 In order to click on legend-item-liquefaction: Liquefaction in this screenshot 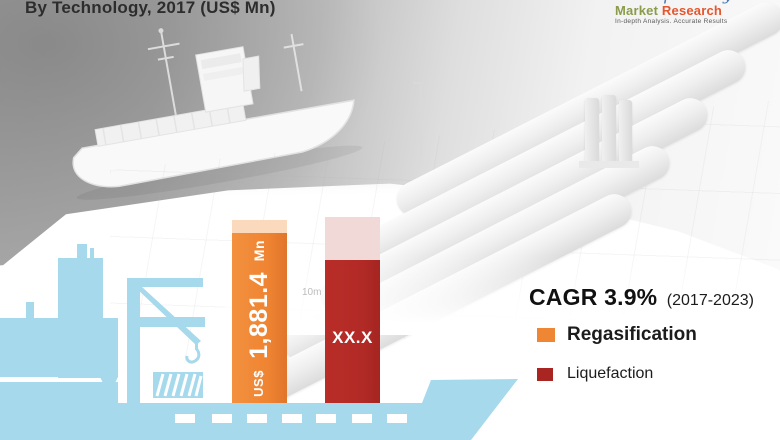, I will do `click(595, 374)`.